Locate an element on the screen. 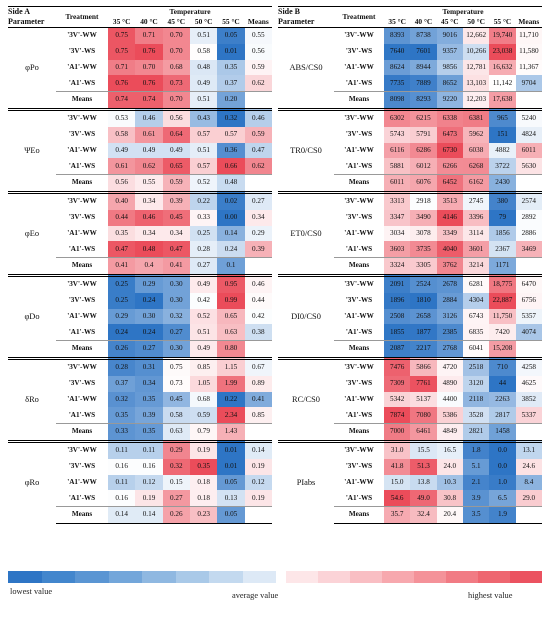  value-cell: 1.05 is located at coordinates (203, 383).